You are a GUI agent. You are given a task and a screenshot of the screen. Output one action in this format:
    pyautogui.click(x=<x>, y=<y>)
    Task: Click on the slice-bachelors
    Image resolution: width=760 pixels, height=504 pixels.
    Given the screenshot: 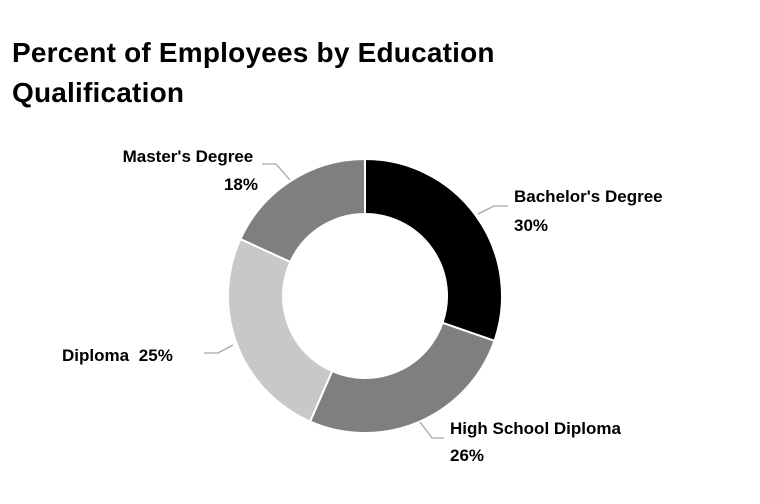 What is the action you would take?
    pyautogui.click(x=433, y=250)
    